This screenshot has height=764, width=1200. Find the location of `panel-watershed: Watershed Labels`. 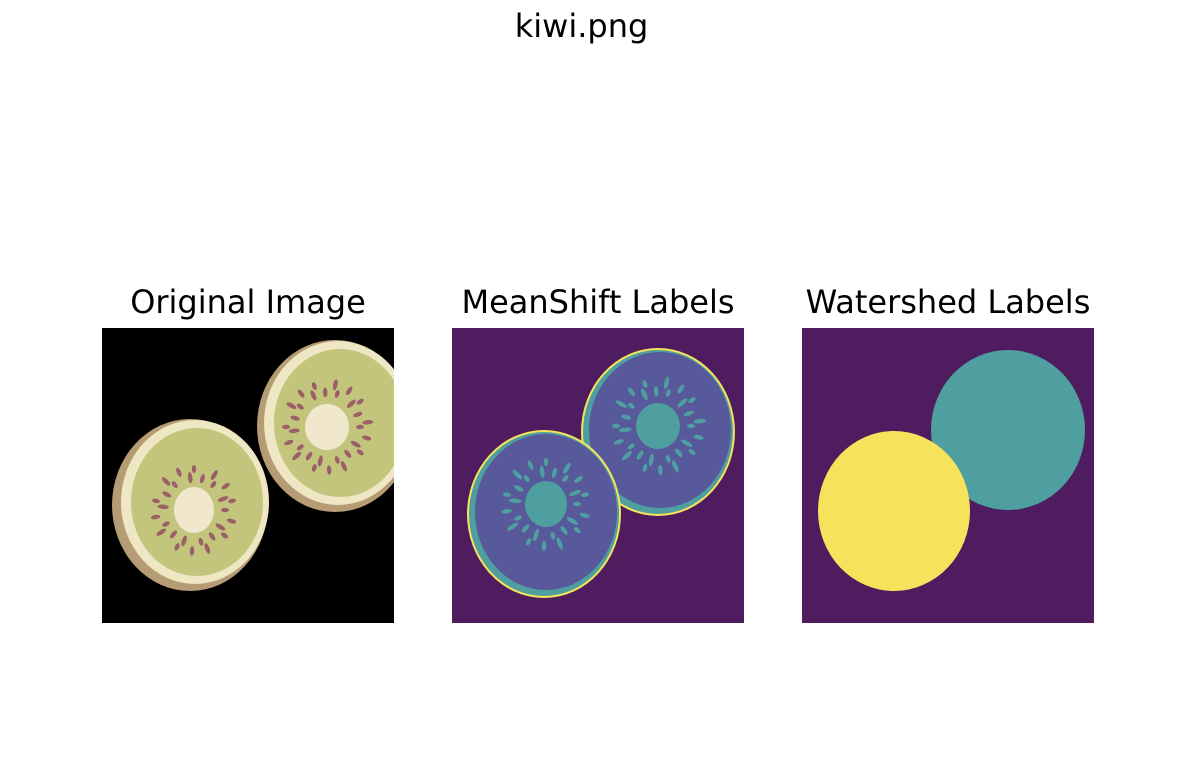

panel-watershed: Watershed Labels is located at coordinates (948, 451).